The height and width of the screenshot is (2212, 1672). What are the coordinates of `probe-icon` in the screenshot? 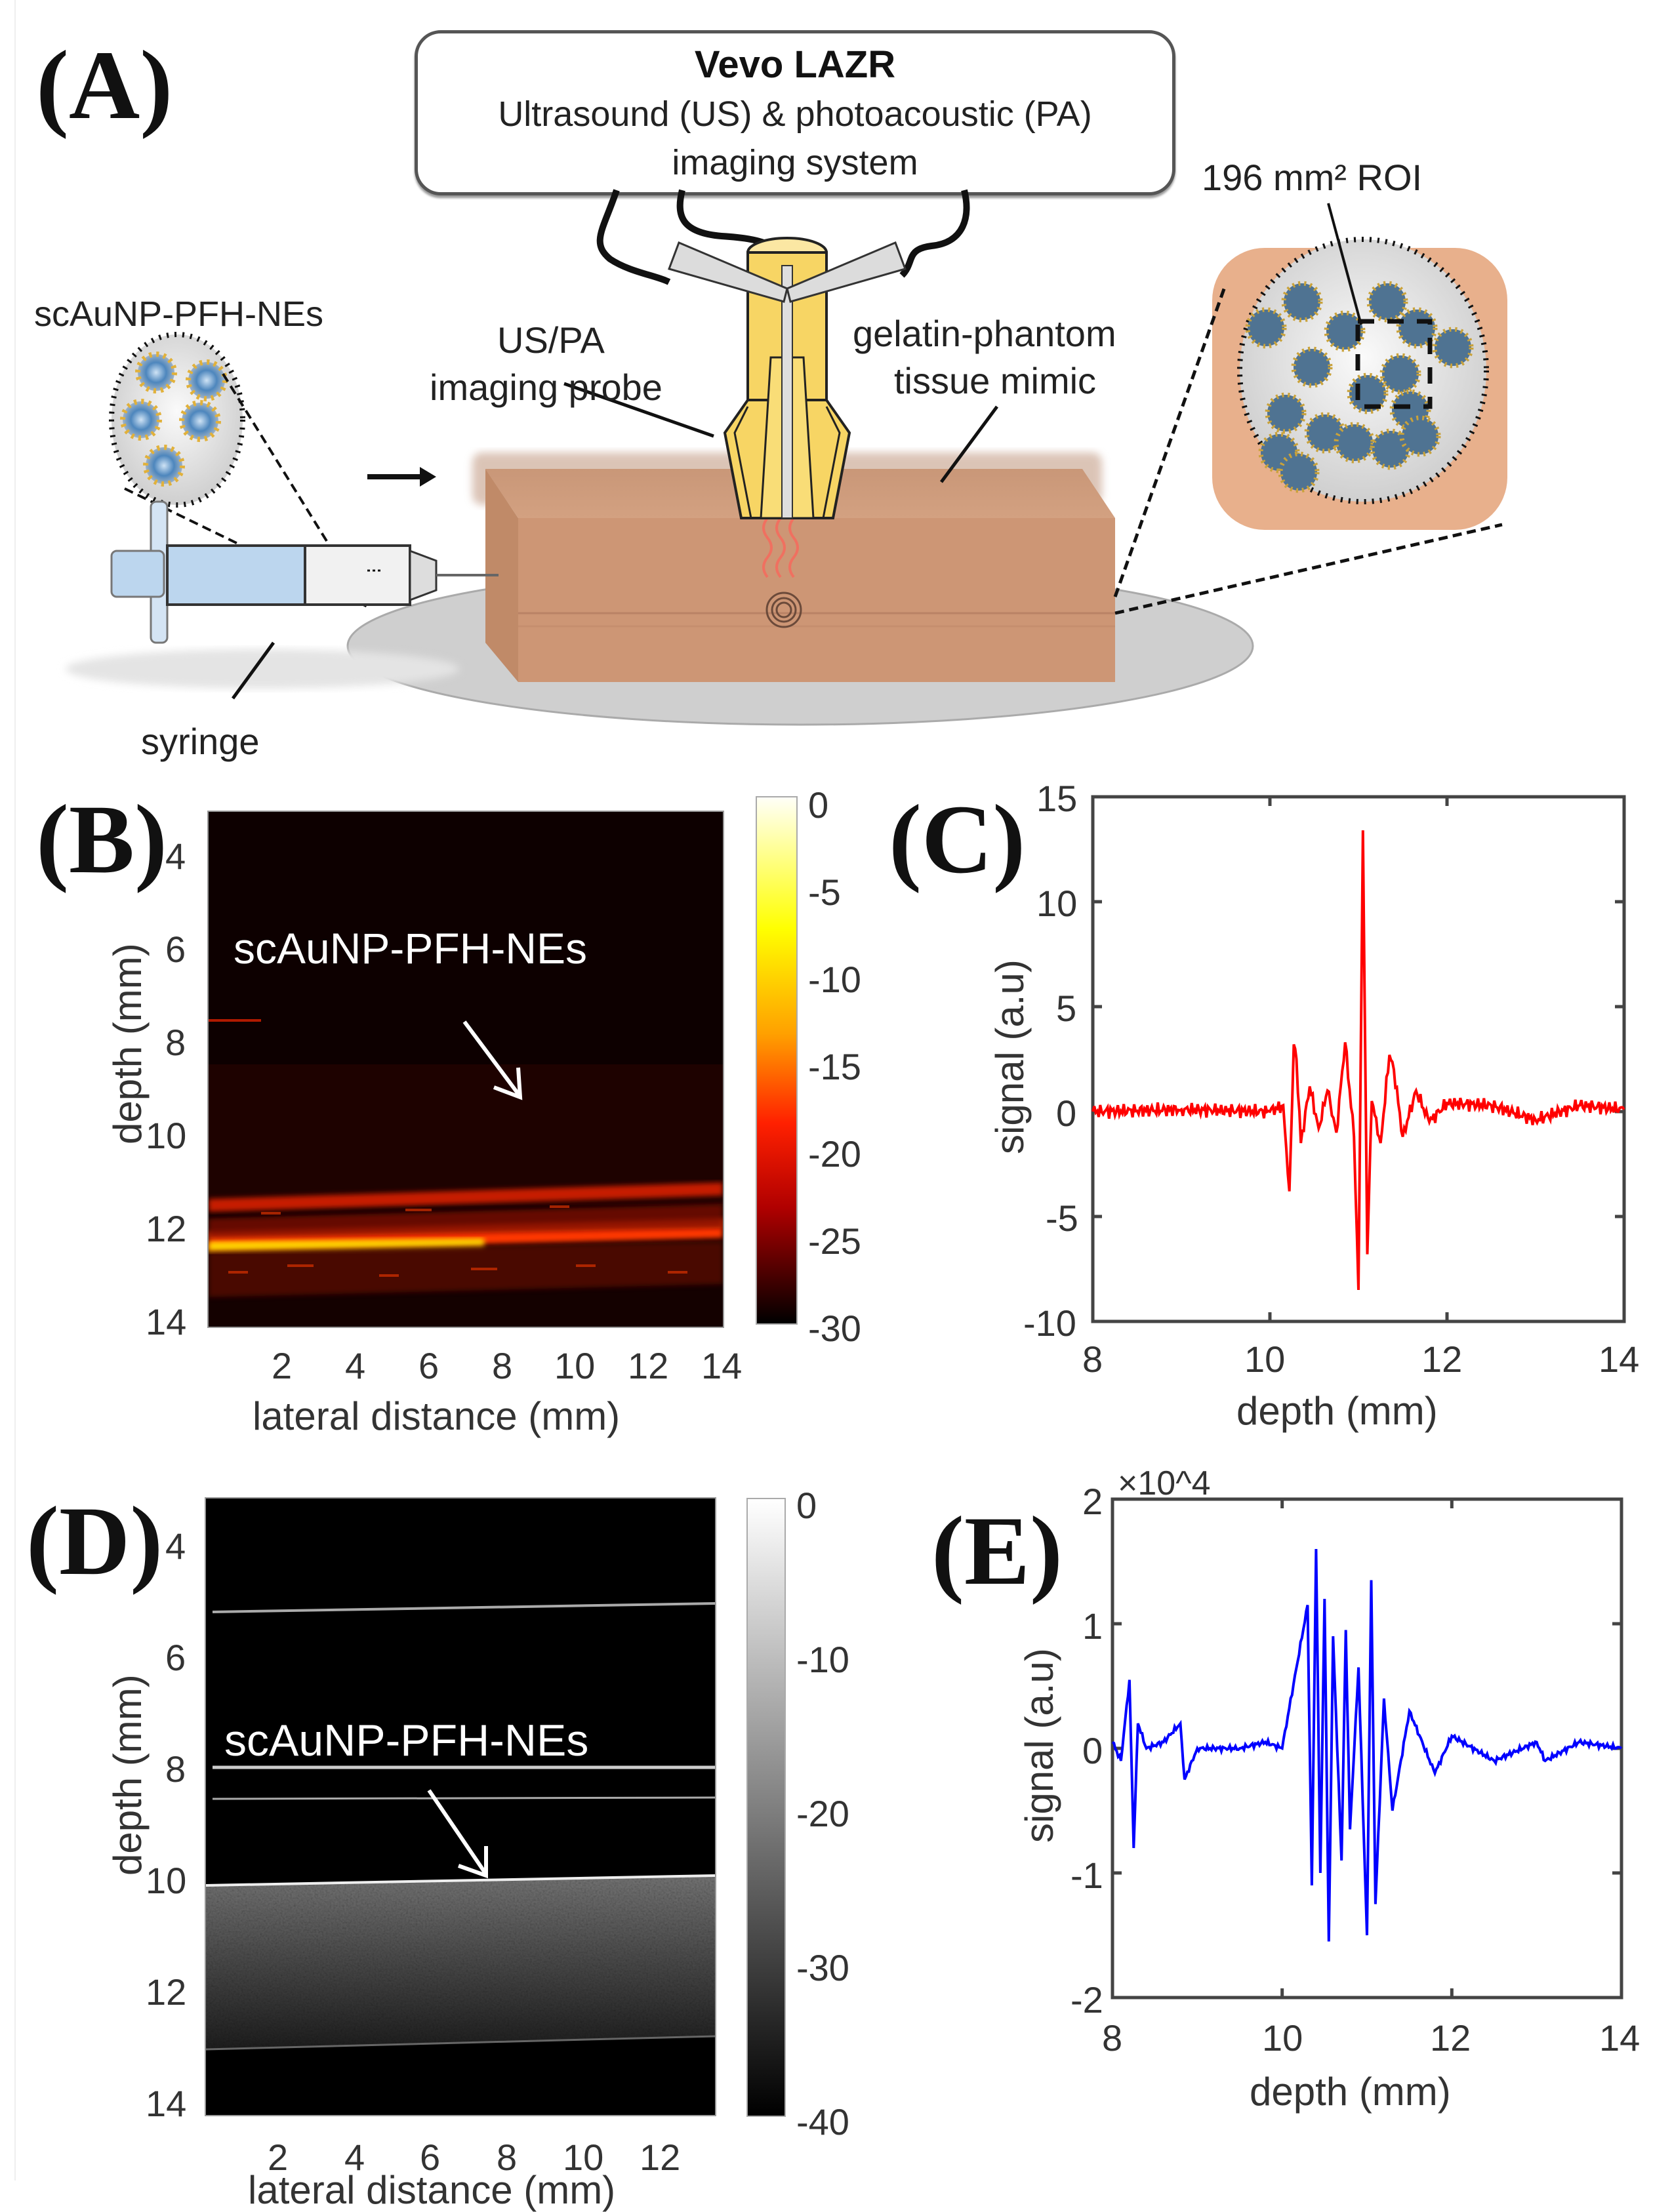 It's located at (787, 378).